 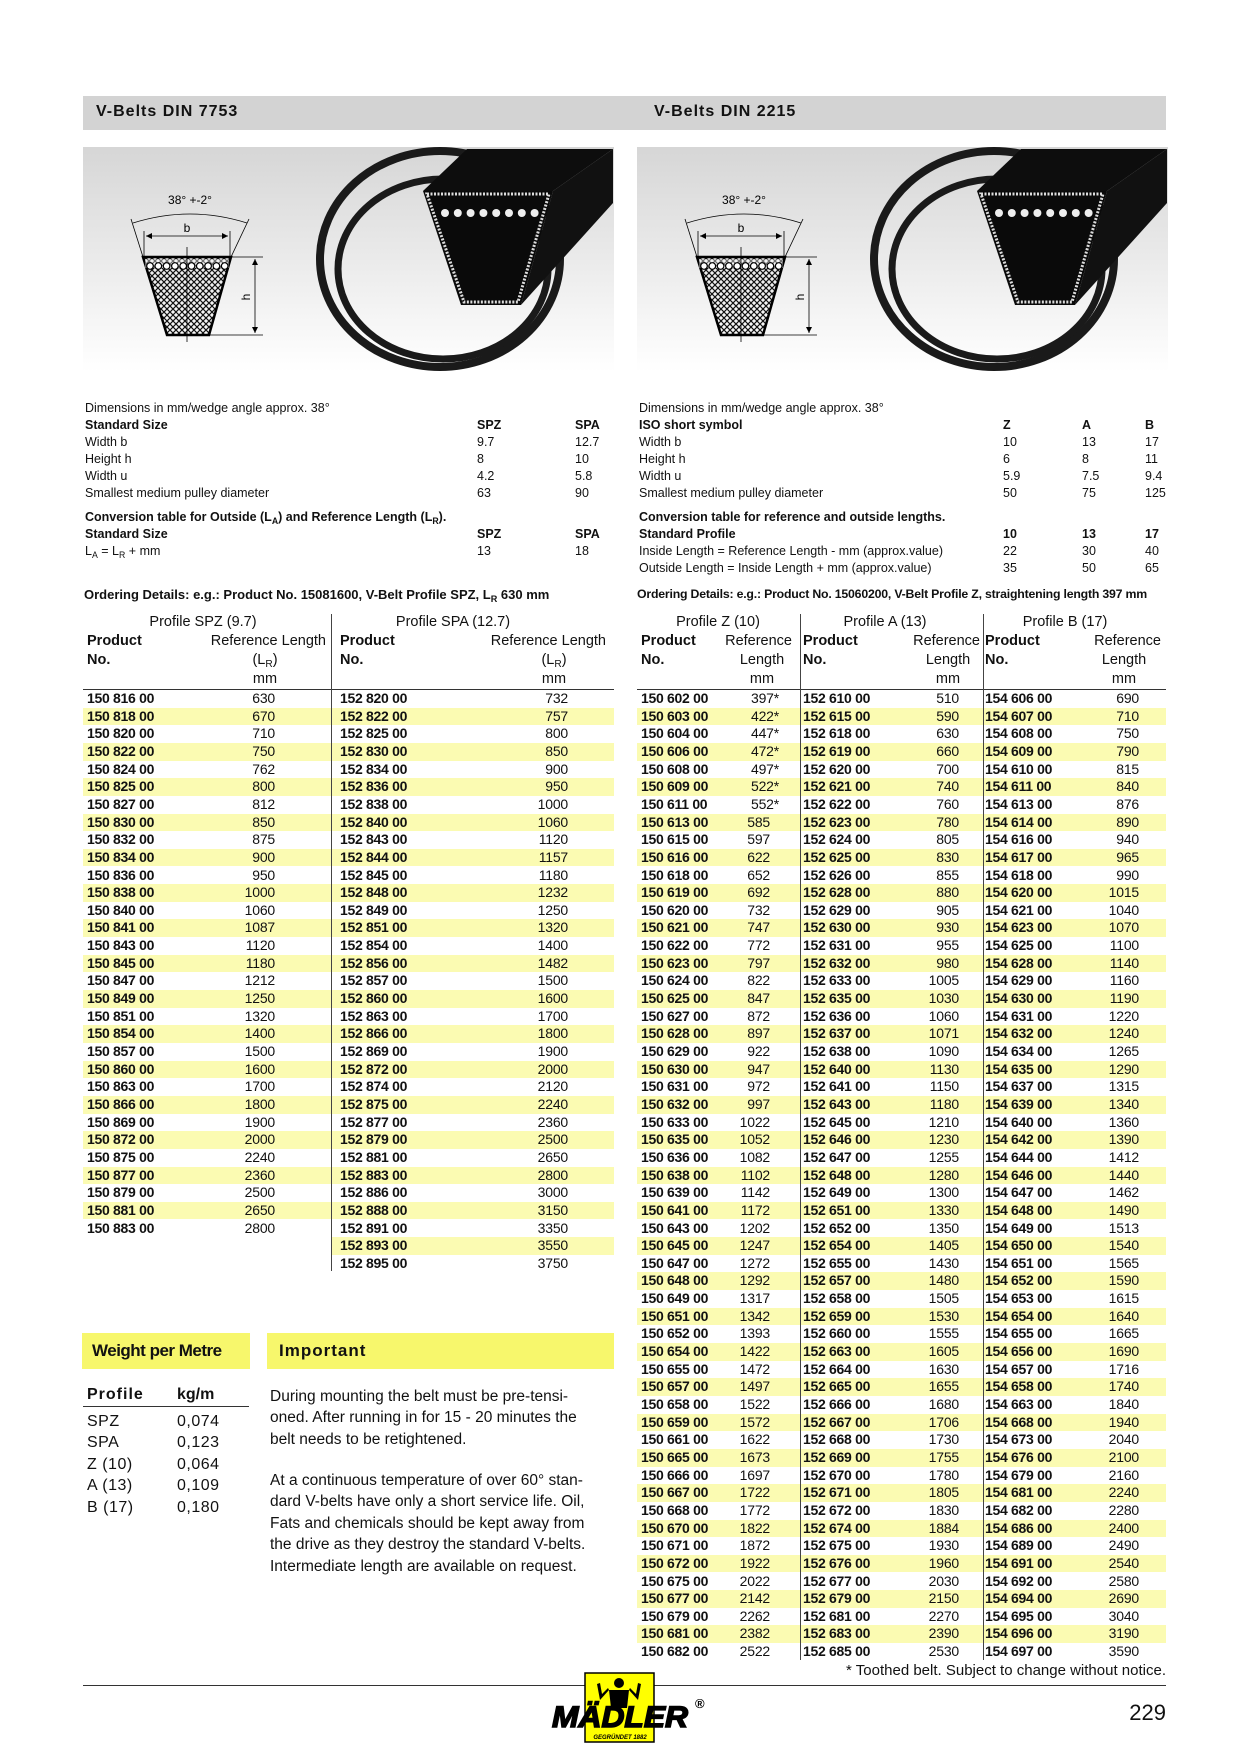 I want to click on table-row: 152 659 00 1530, so click(x=891, y=1316).